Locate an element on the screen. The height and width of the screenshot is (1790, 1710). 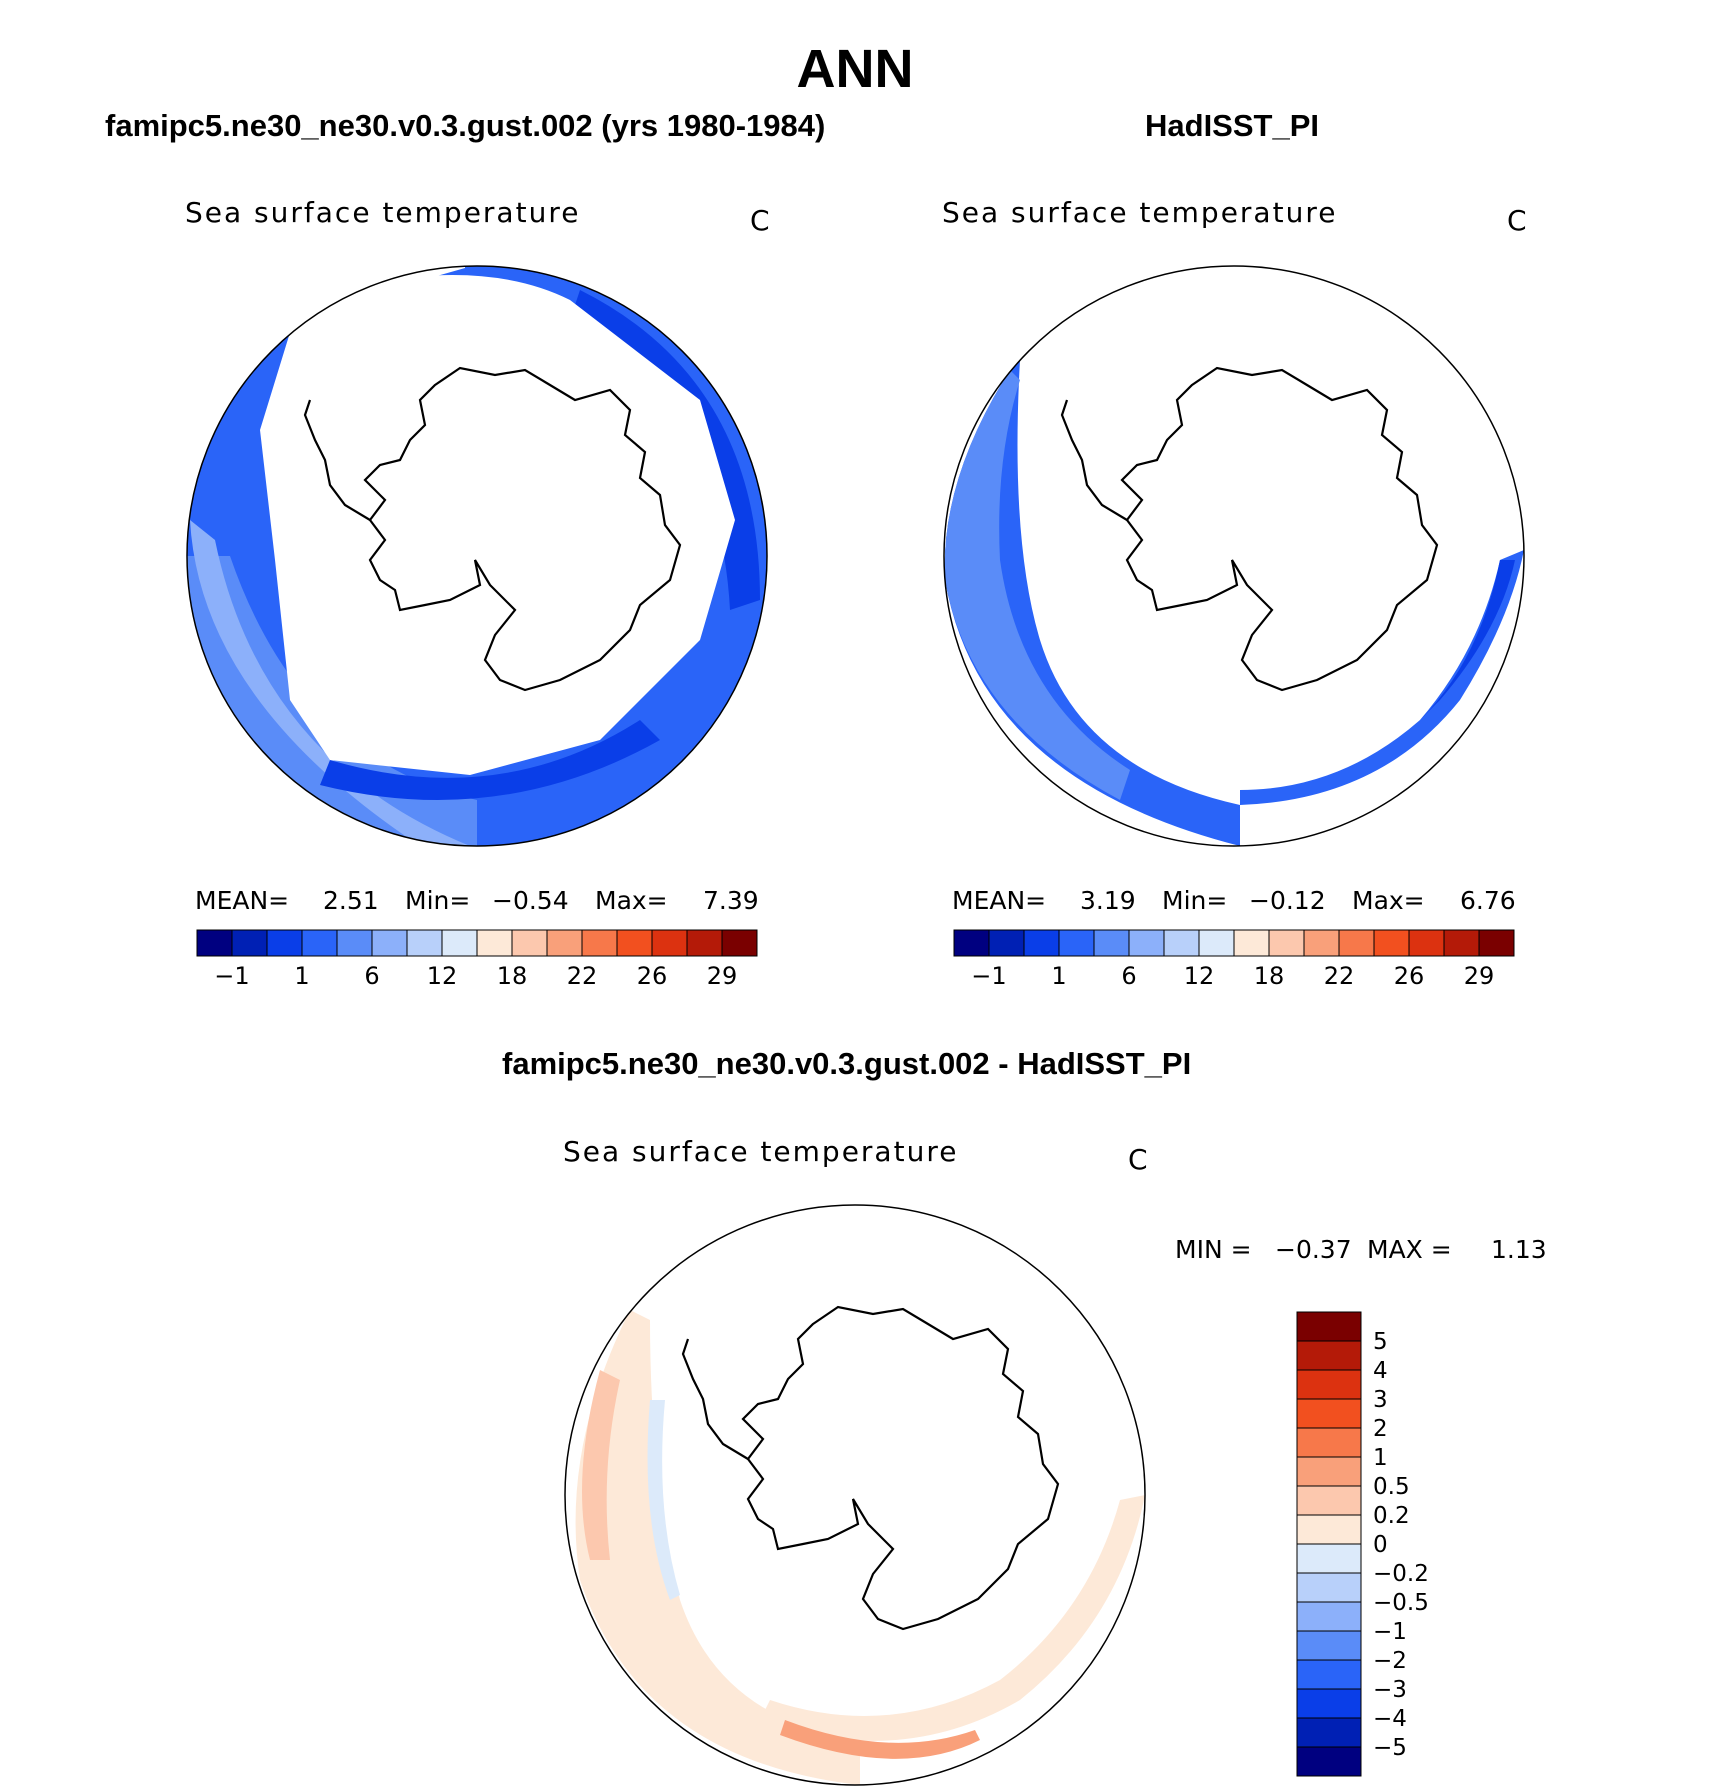
model-colorbar-tick-label: 29 is located at coordinates (722, 976).